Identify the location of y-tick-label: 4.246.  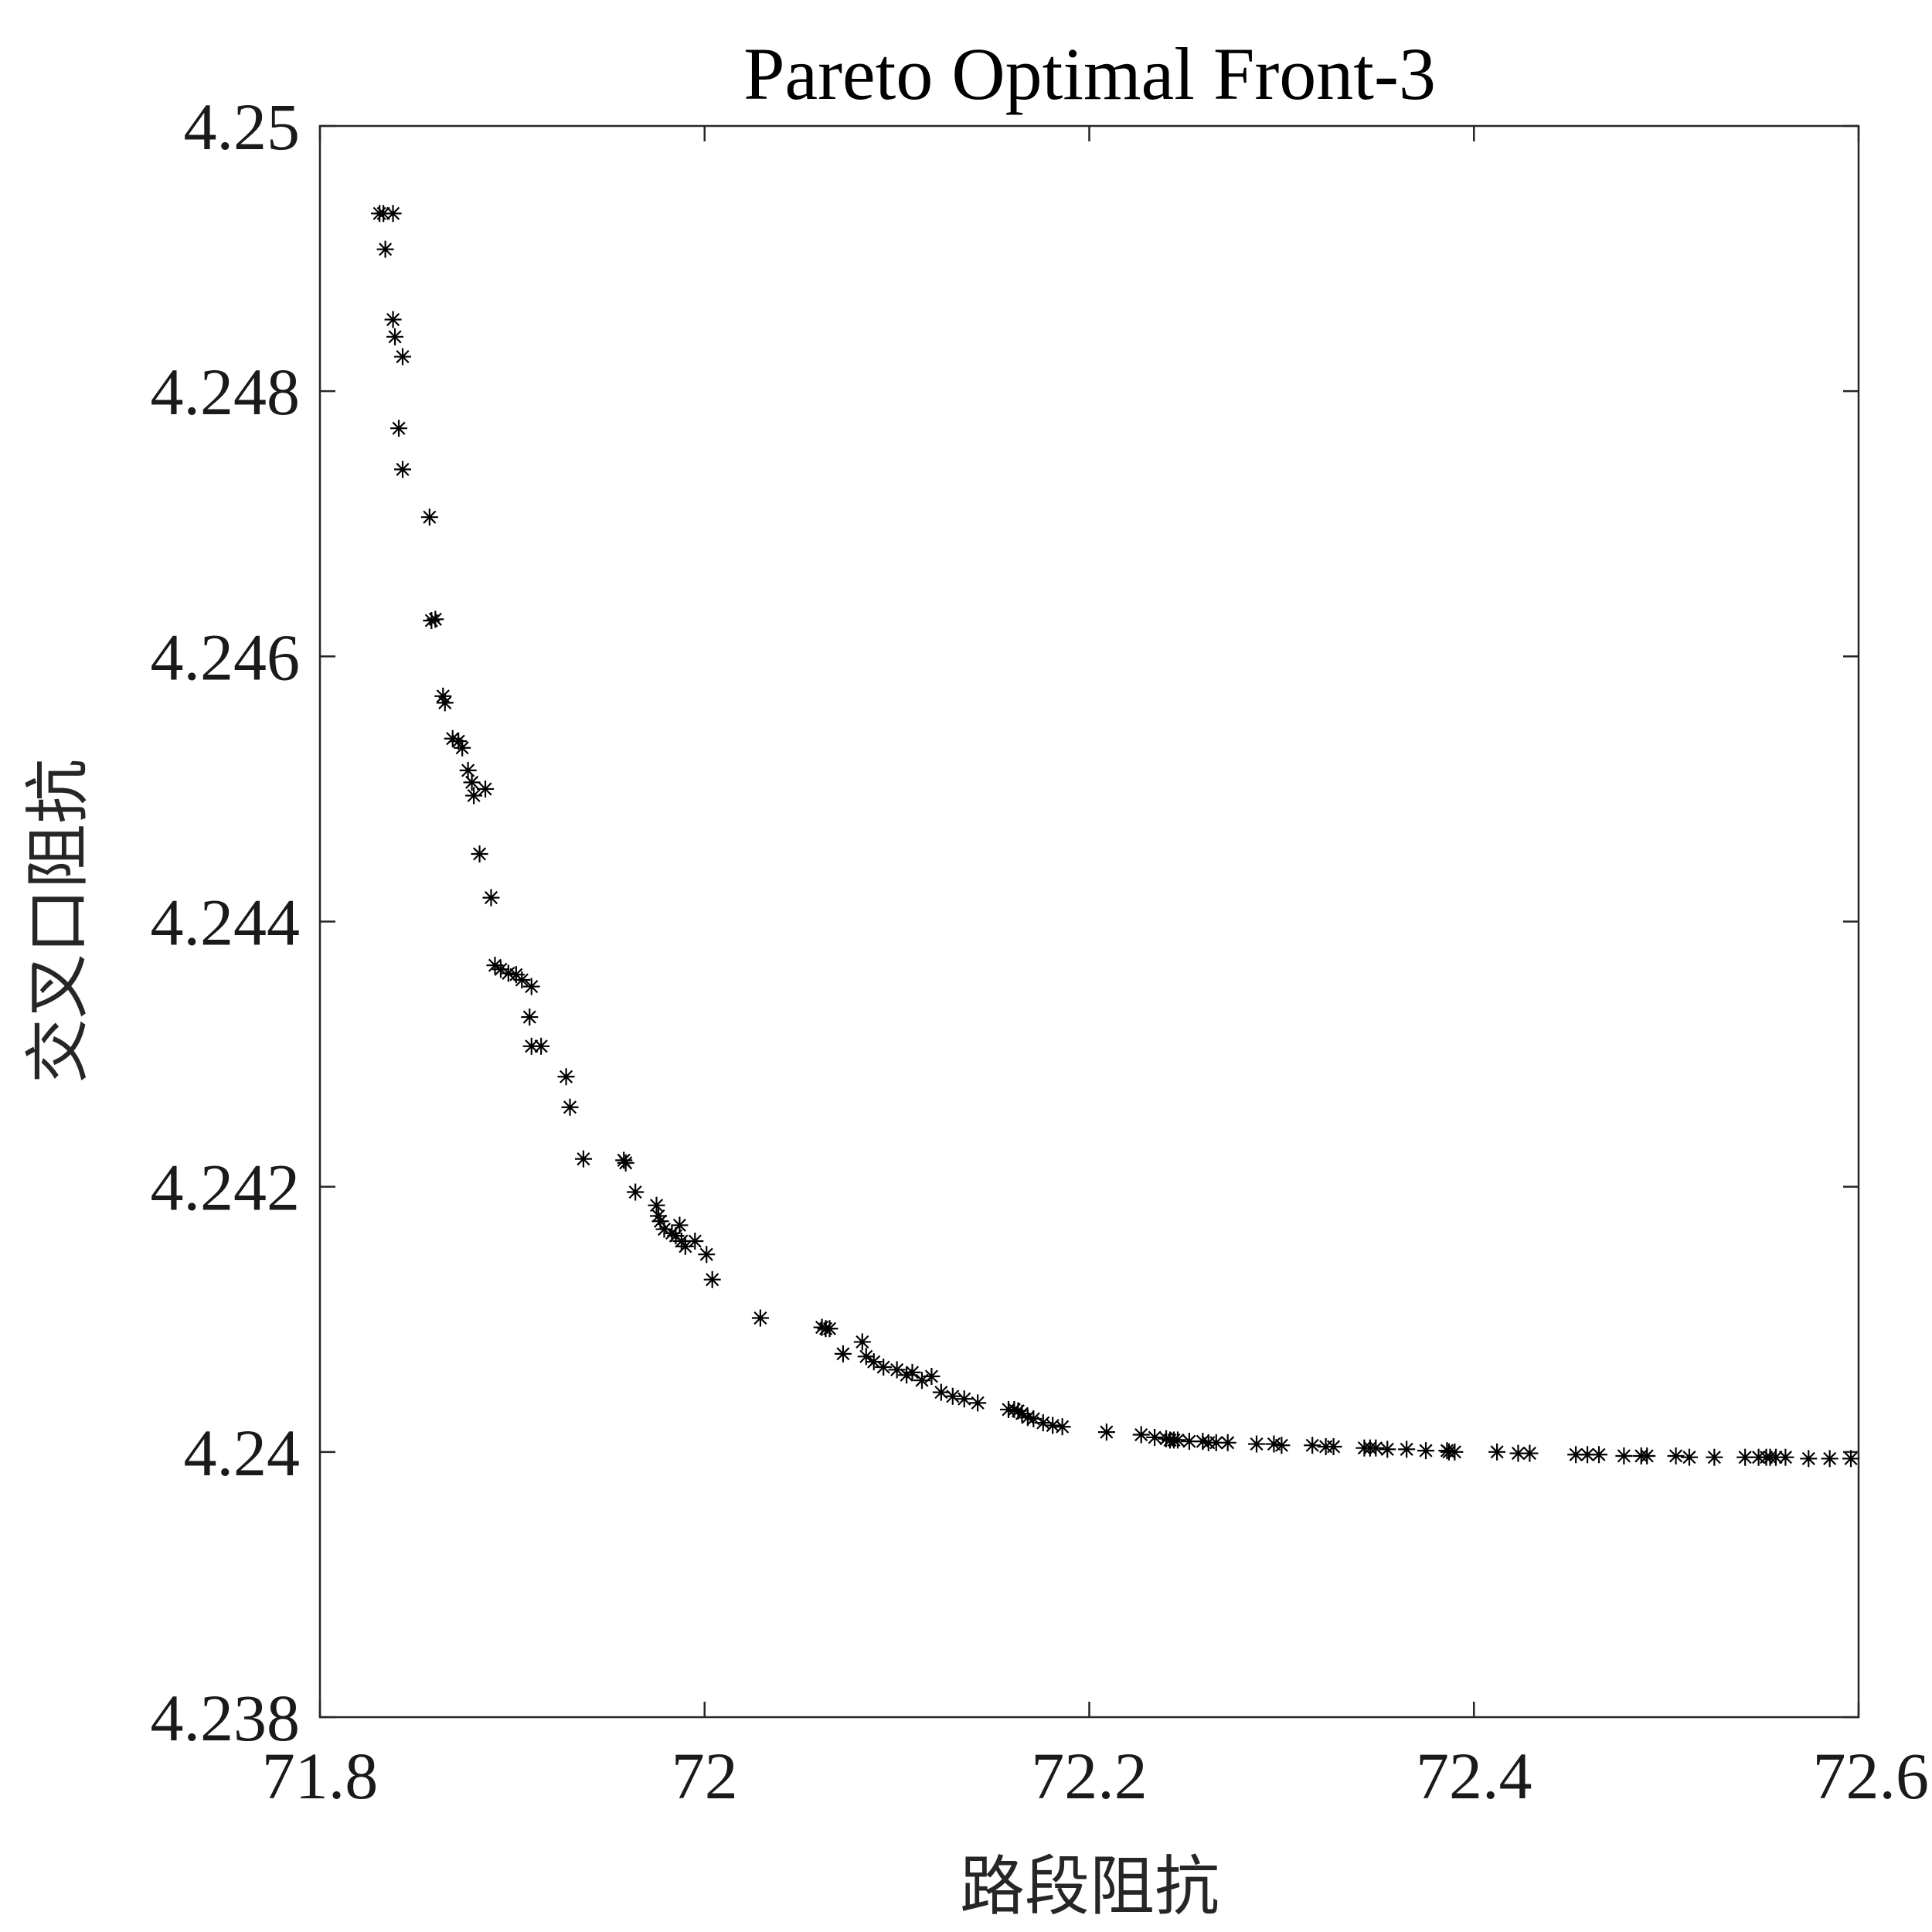
(226, 657).